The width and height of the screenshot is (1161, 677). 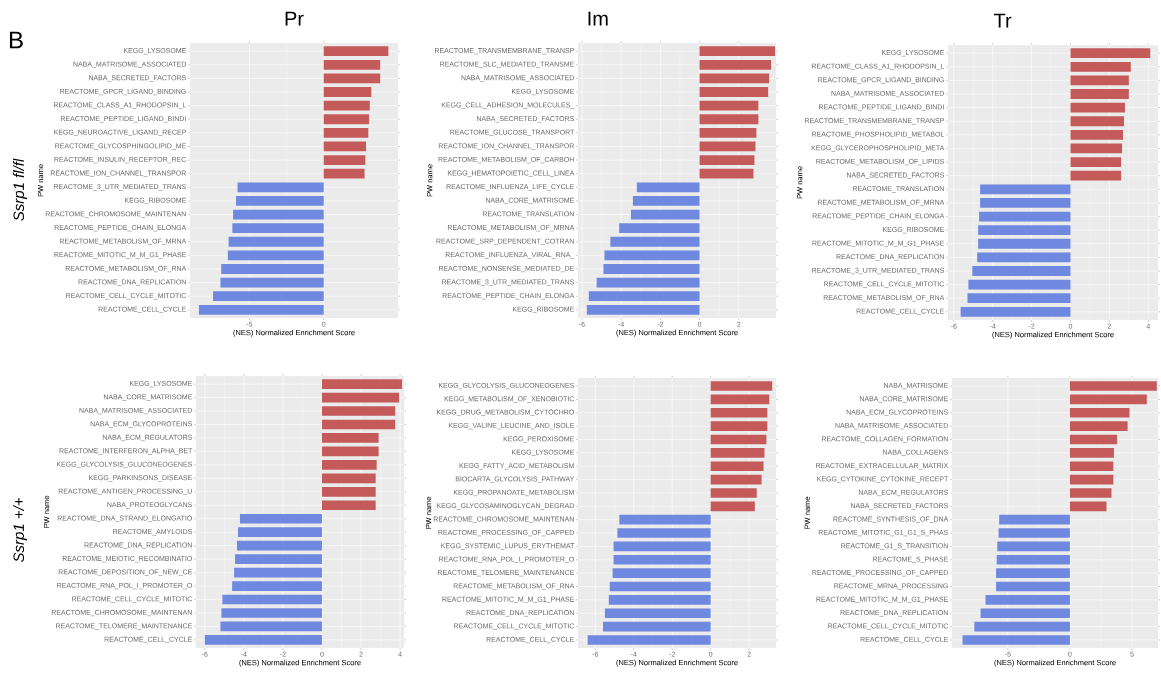 What do you see at coordinates (598, 18) in the screenshot?
I see `chart-title: Im` at bounding box center [598, 18].